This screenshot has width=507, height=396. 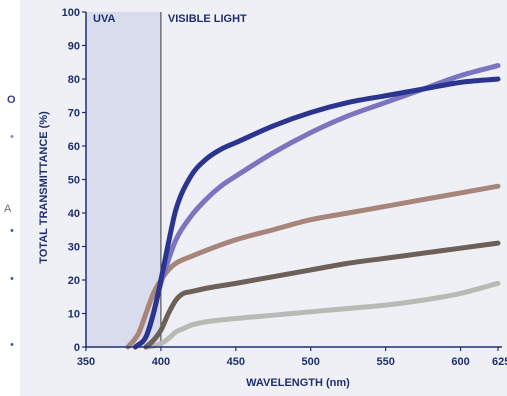 I want to click on x-tick-label: 400, so click(x=161, y=362).